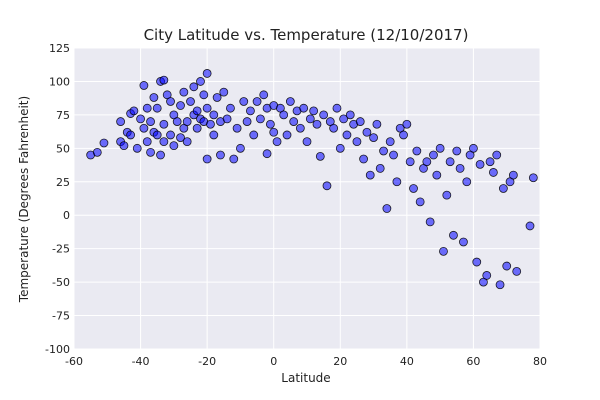 The image size is (600, 400). I want to click on y-tick-label: 50, so click(63, 148).